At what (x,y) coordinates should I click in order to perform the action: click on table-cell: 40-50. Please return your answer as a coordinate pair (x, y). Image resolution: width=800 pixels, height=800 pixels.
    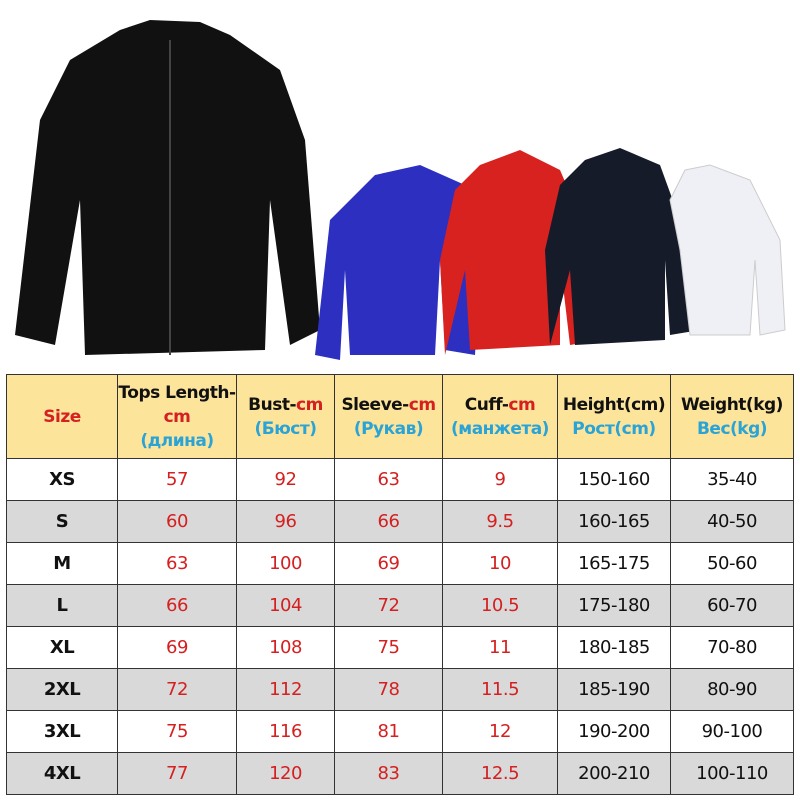
    Looking at the image, I should click on (732, 521).